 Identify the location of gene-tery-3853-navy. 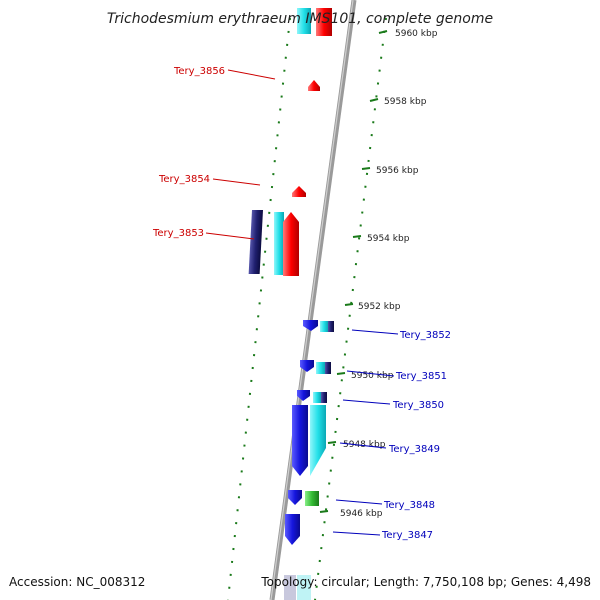
(255, 242).